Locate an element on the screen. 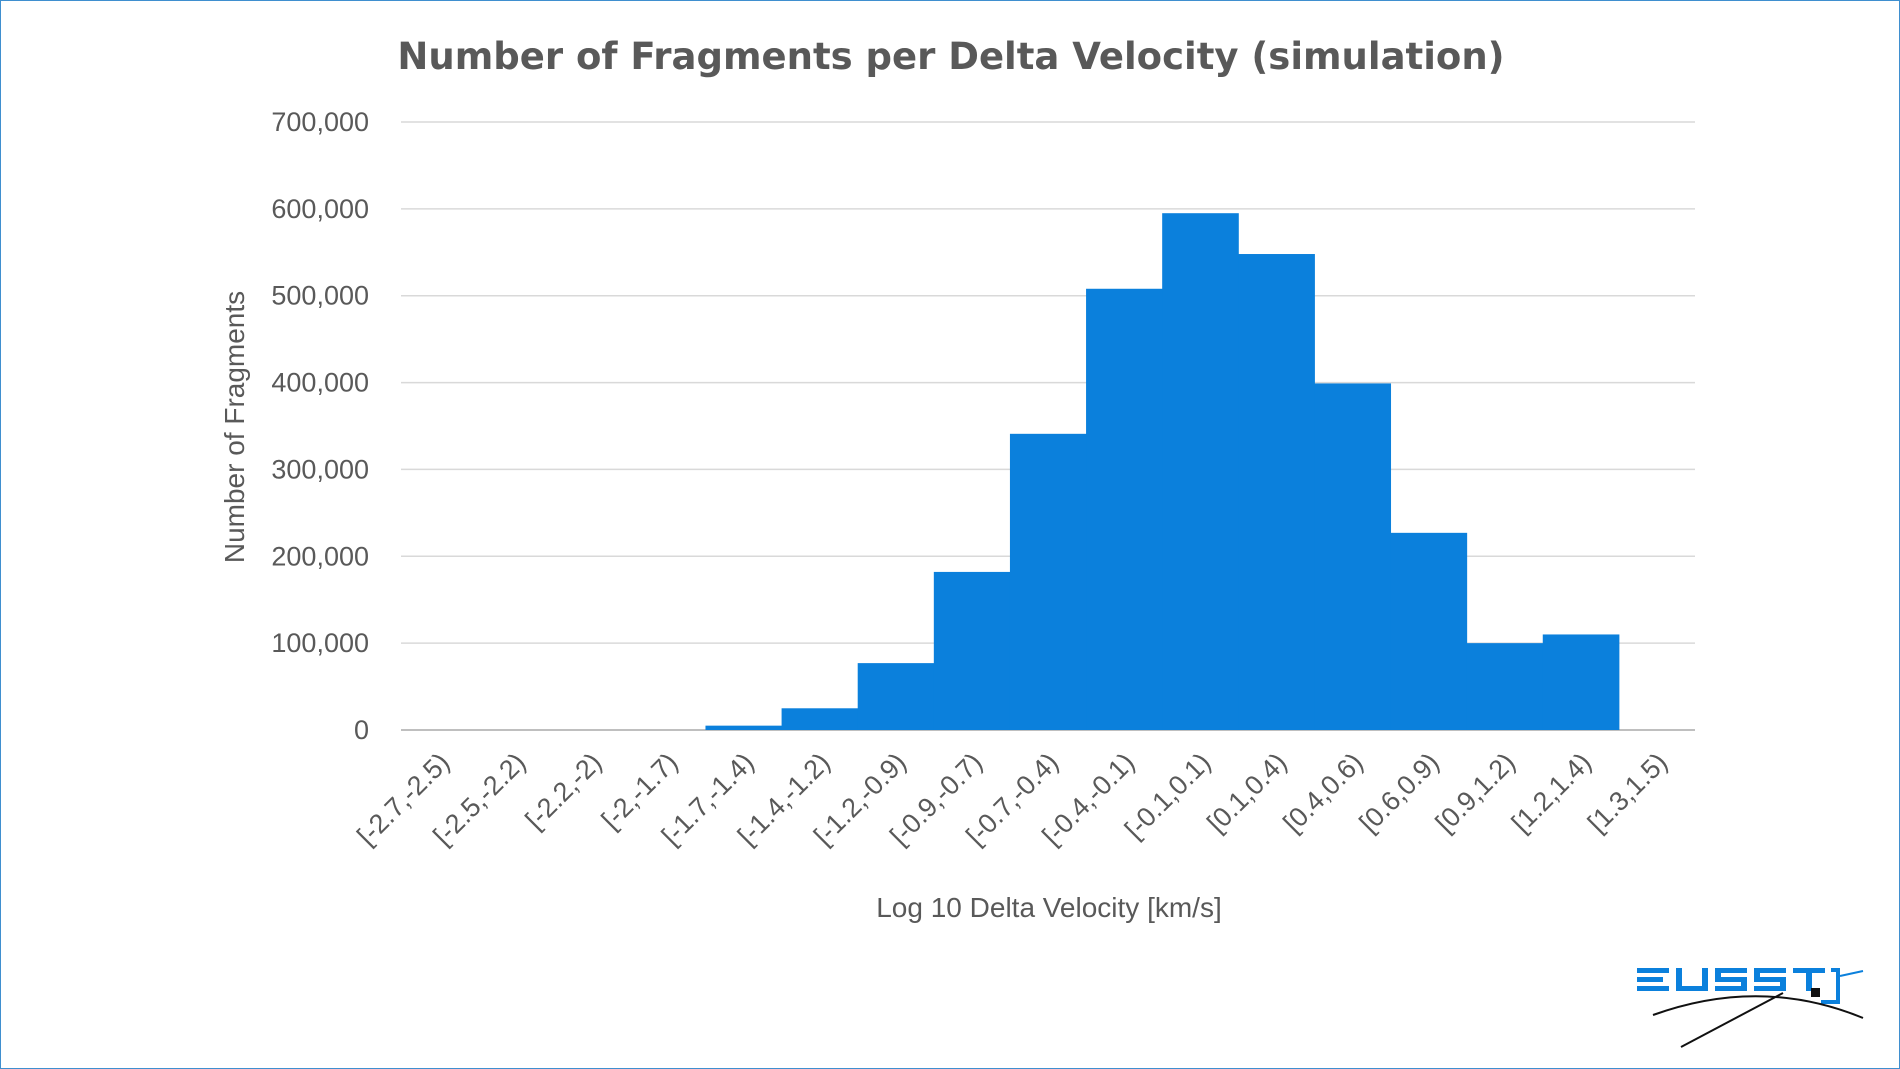 Image resolution: width=1900 pixels, height=1069 pixels. y-axis-label: Number of Fragments is located at coordinates (234, 427).